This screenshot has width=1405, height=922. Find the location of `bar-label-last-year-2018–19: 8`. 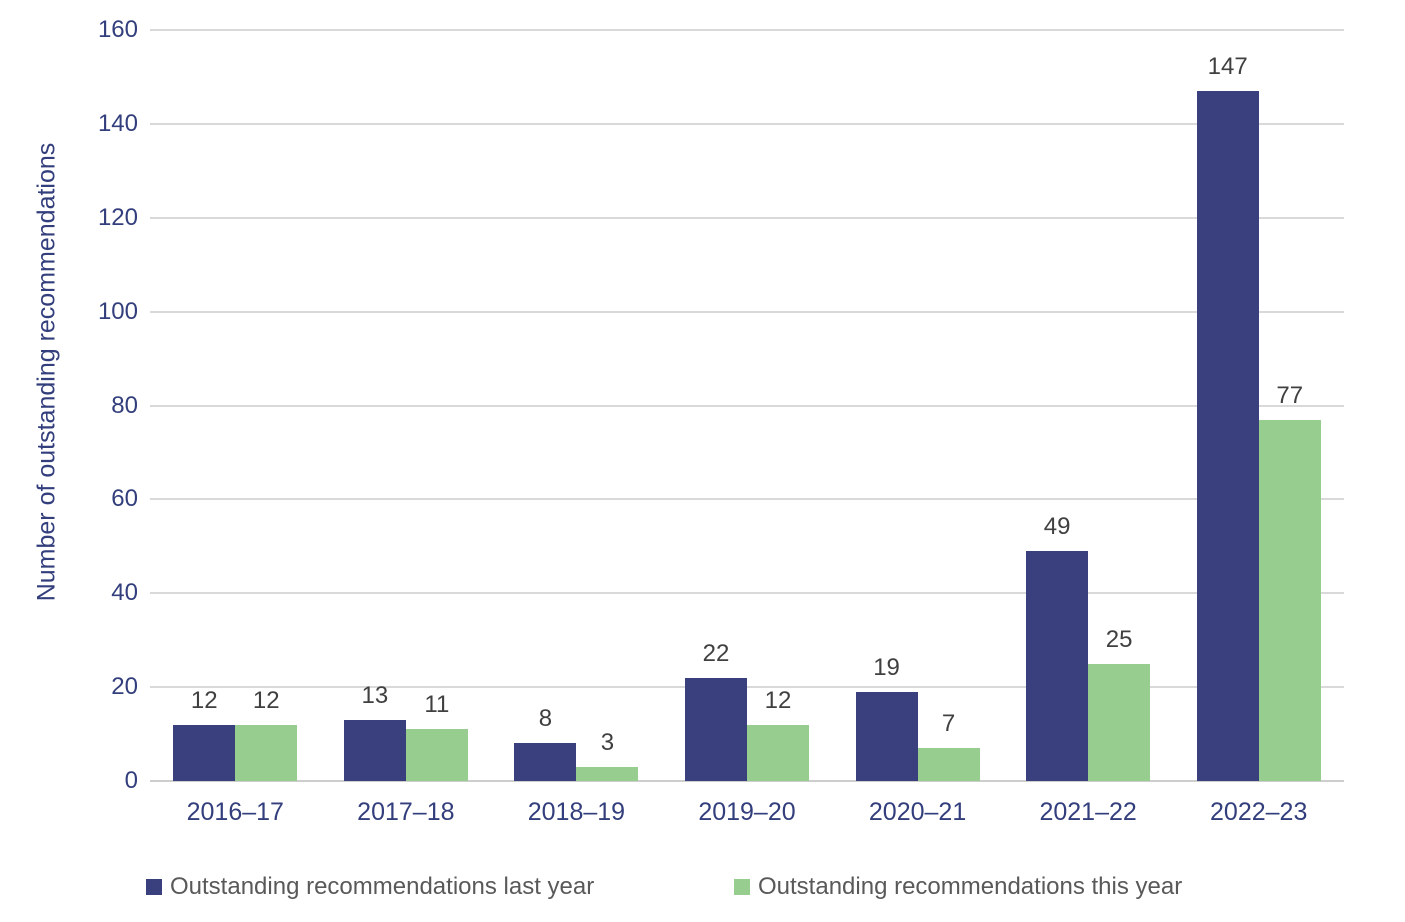

bar-label-last-year-2018–19: 8 is located at coordinates (545, 719).